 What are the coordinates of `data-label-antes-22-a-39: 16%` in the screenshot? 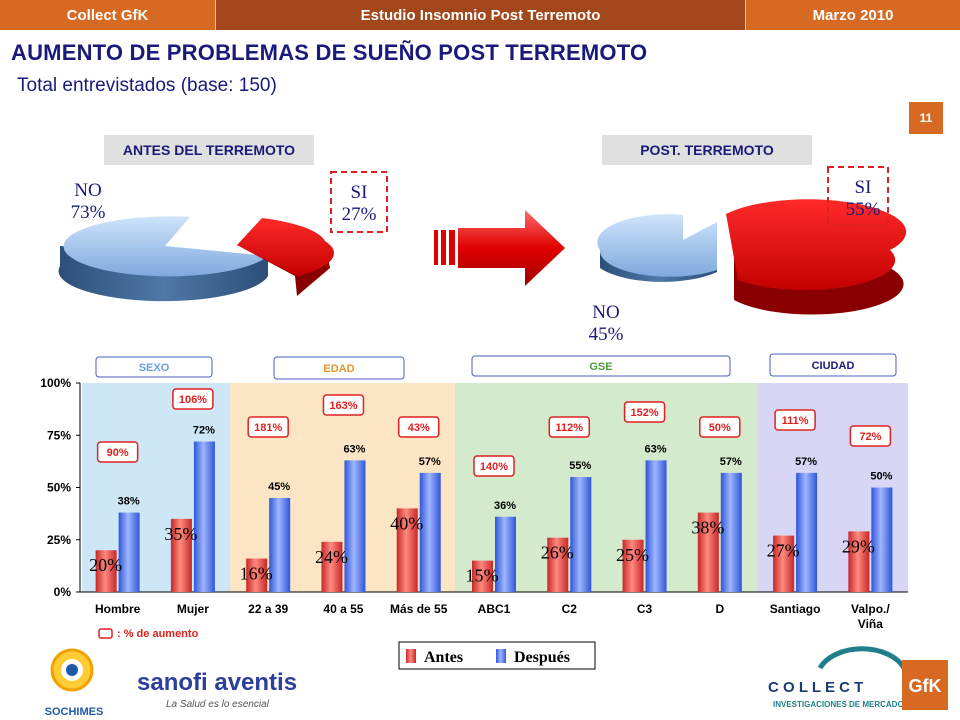 It's located at (256, 574).